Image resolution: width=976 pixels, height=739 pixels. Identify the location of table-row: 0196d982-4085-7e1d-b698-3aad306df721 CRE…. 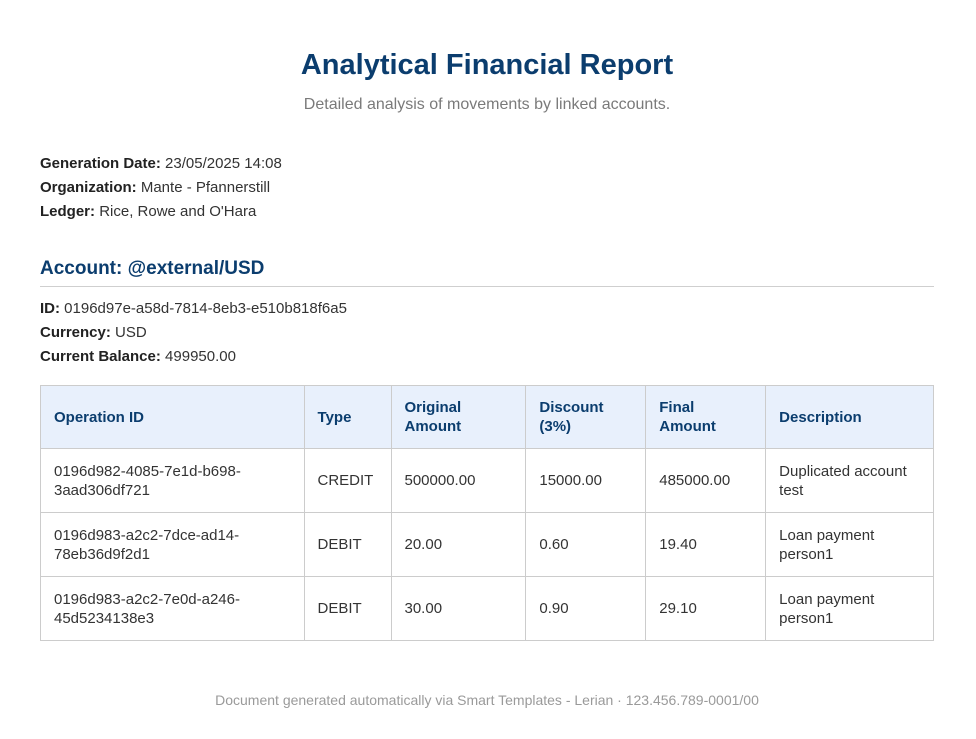
(487, 480).